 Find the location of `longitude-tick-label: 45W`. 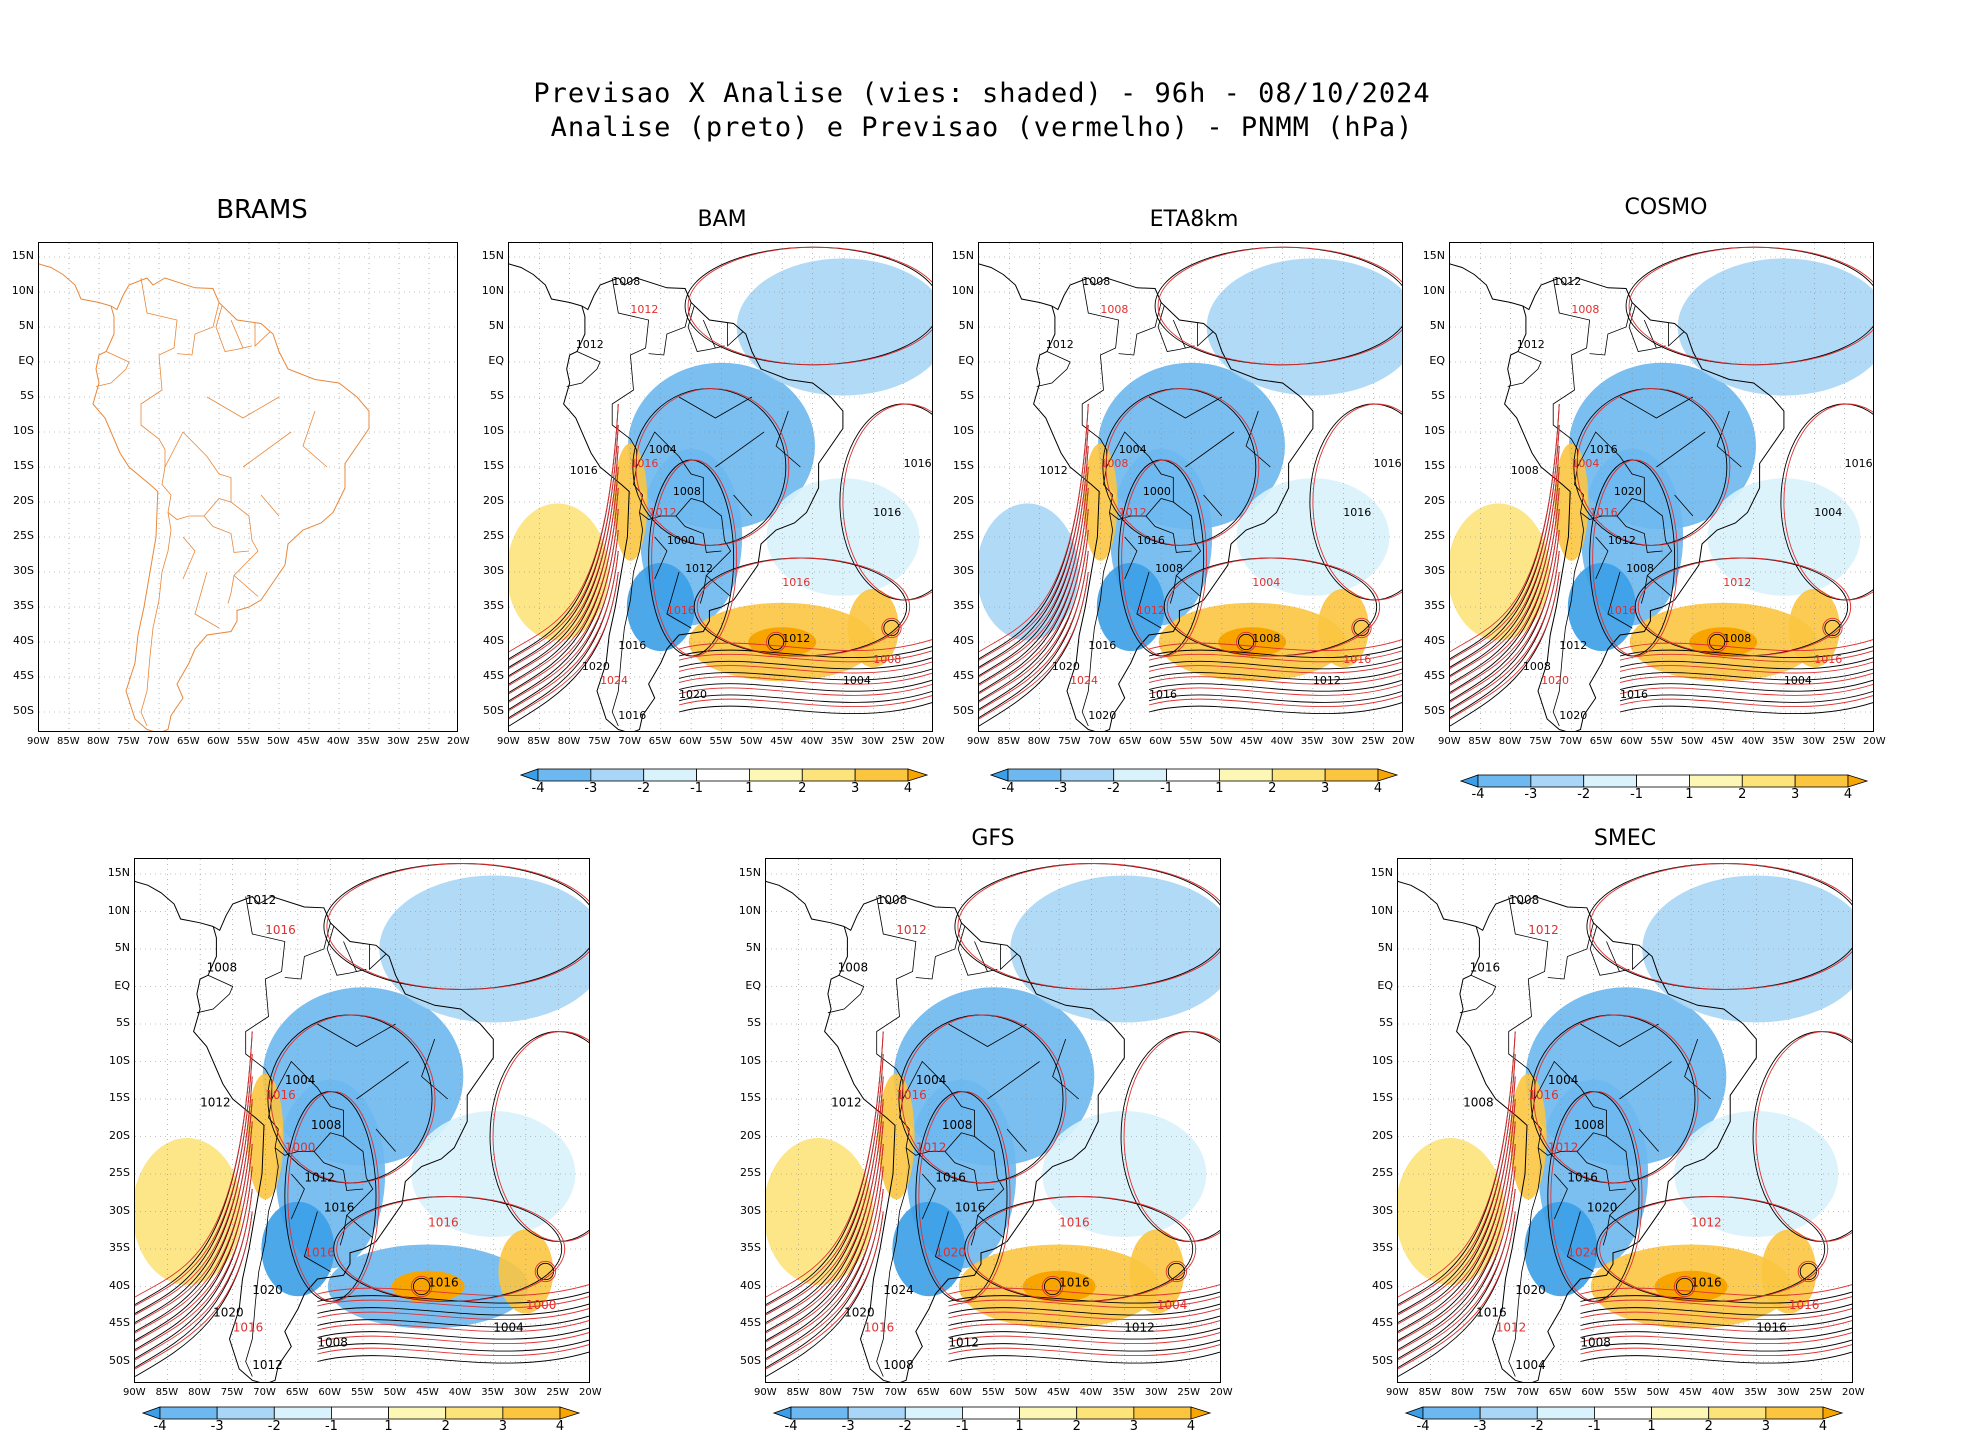

longitude-tick-label: 45W is located at coordinates (427, 1392).